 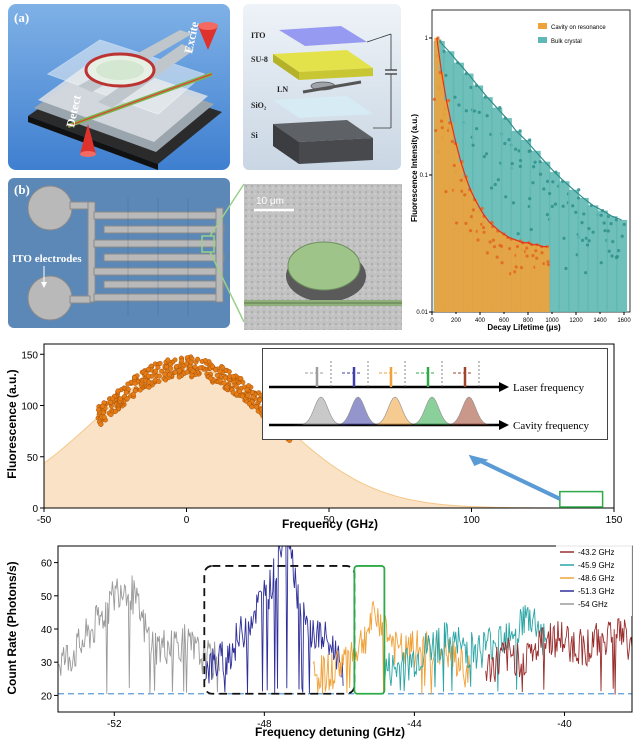 What do you see at coordinates (549, 388) in the screenshot?
I see `laser-frequency-label: Laser frequency` at bounding box center [549, 388].